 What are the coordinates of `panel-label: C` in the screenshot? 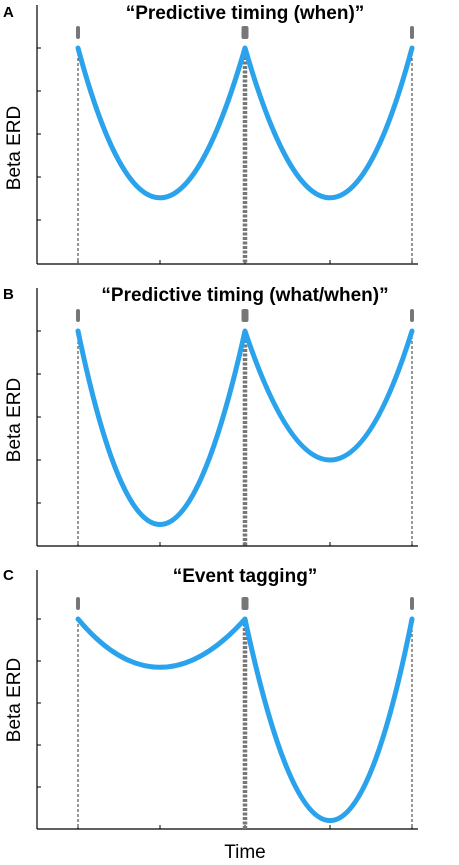 It's located at (8, 575).